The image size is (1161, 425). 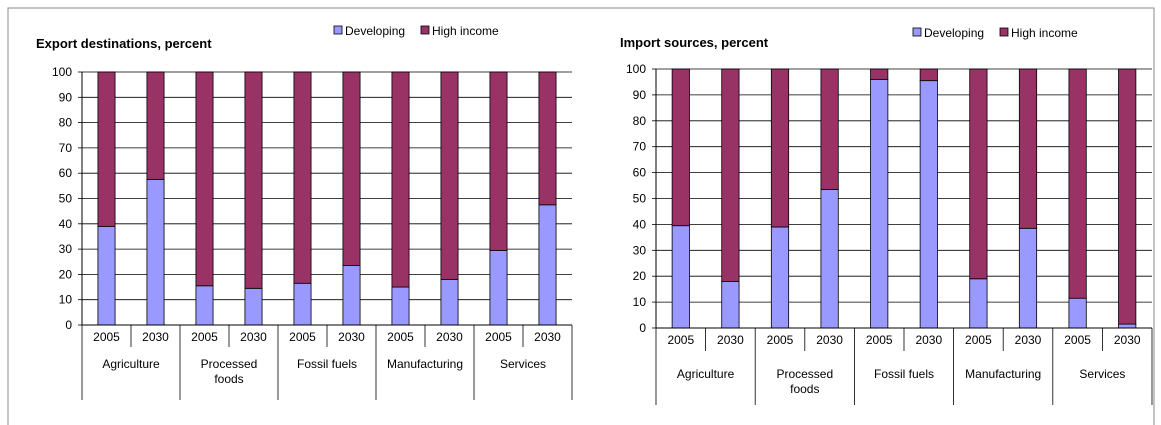 What do you see at coordinates (694, 42) in the screenshot?
I see `chart-title: Import sources, percent` at bounding box center [694, 42].